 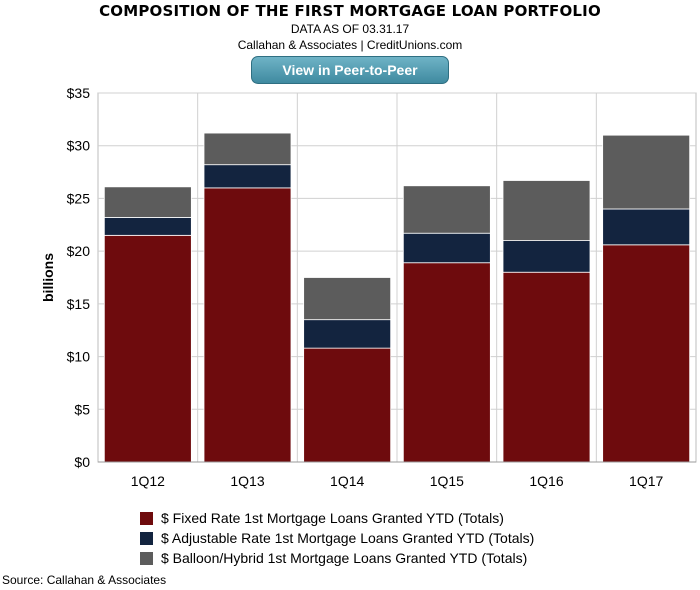 What do you see at coordinates (79, 304) in the screenshot?
I see `y-tick-label: $15` at bounding box center [79, 304].